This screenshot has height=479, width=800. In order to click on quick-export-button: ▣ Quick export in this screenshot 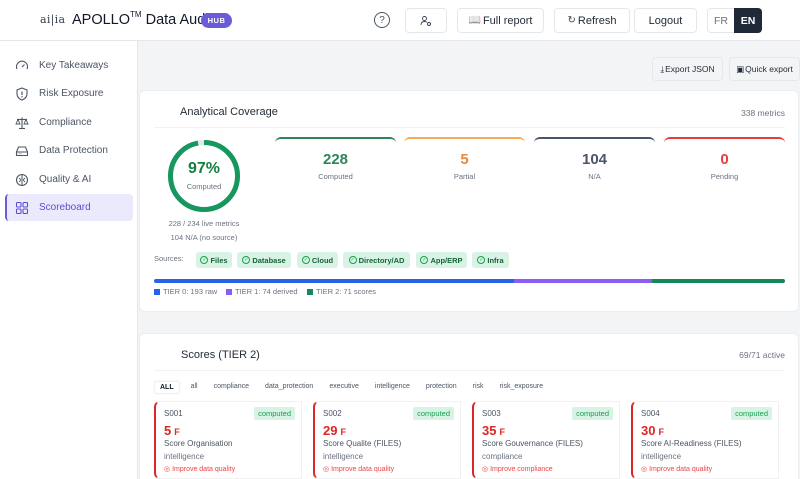, I will do `click(764, 69)`.